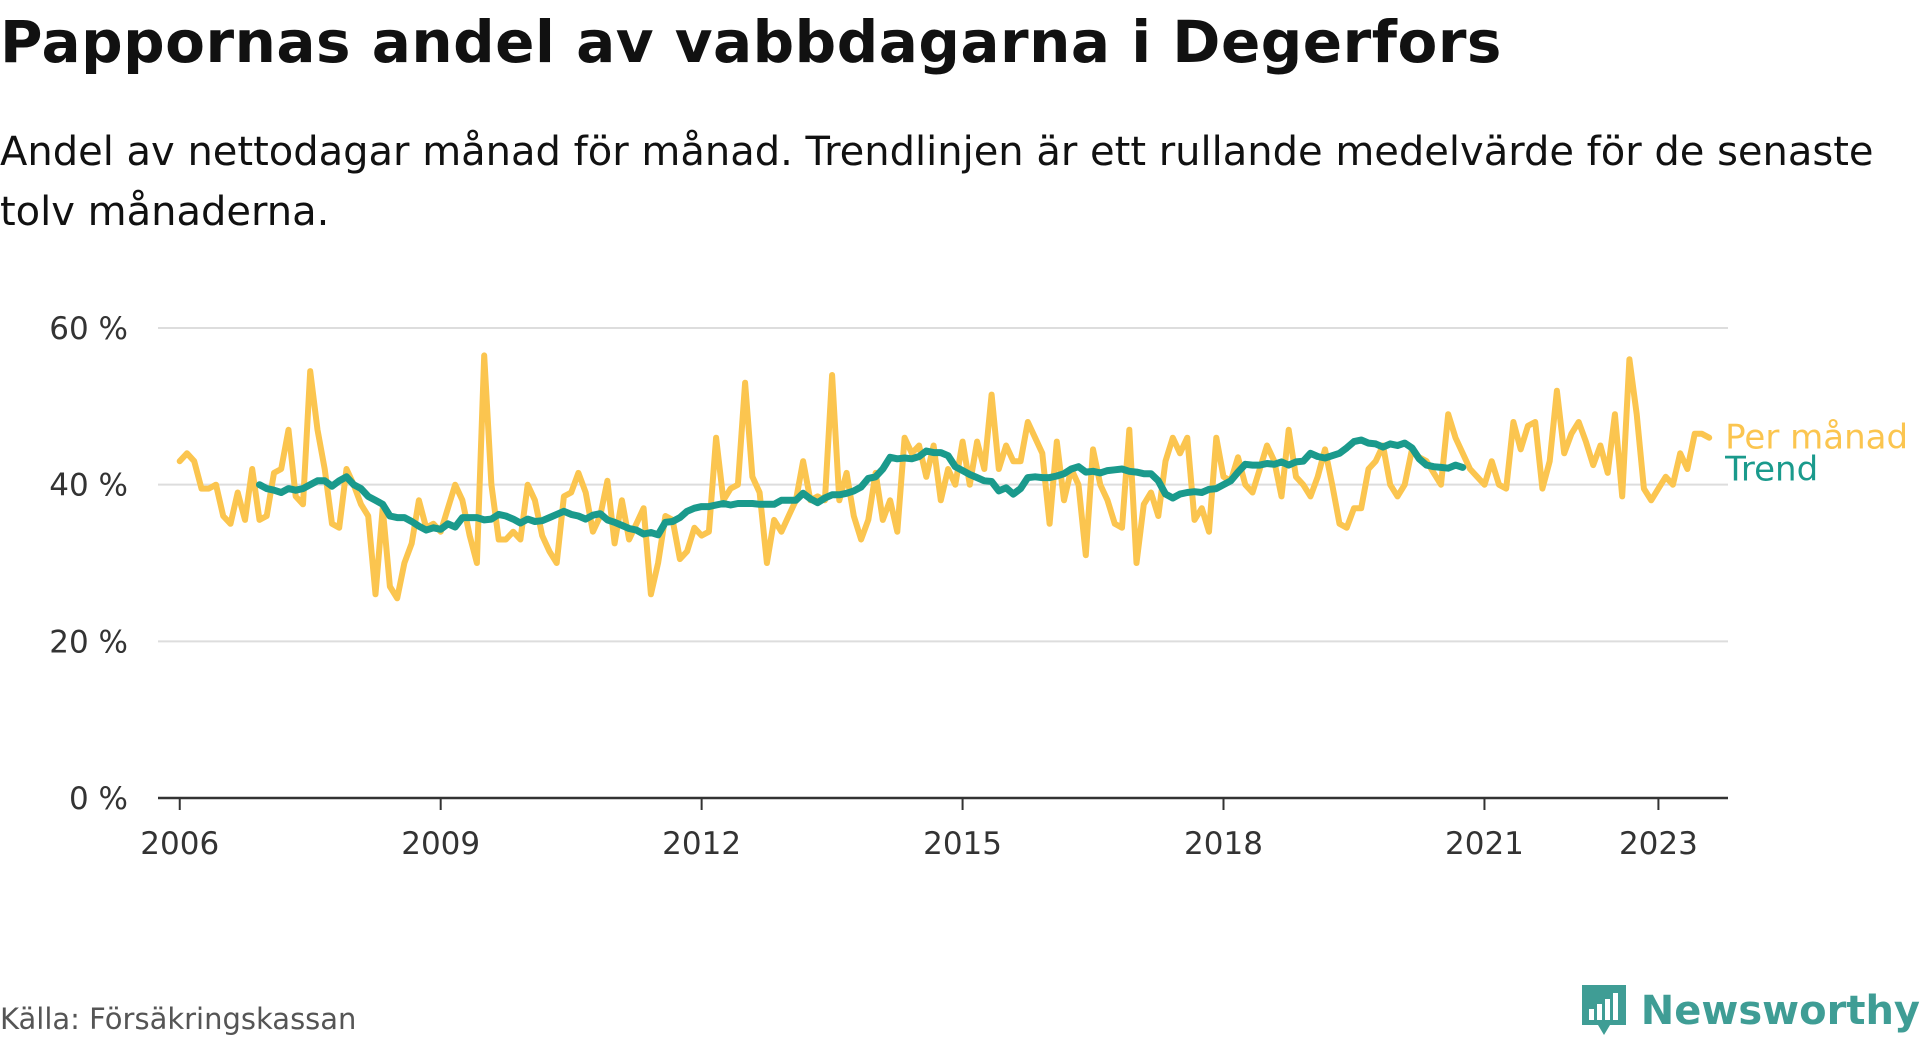 The image size is (1920, 1040). Describe the element at coordinates (88, 486) in the screenshot. I see `y-tick-label: 40 %` at that location.